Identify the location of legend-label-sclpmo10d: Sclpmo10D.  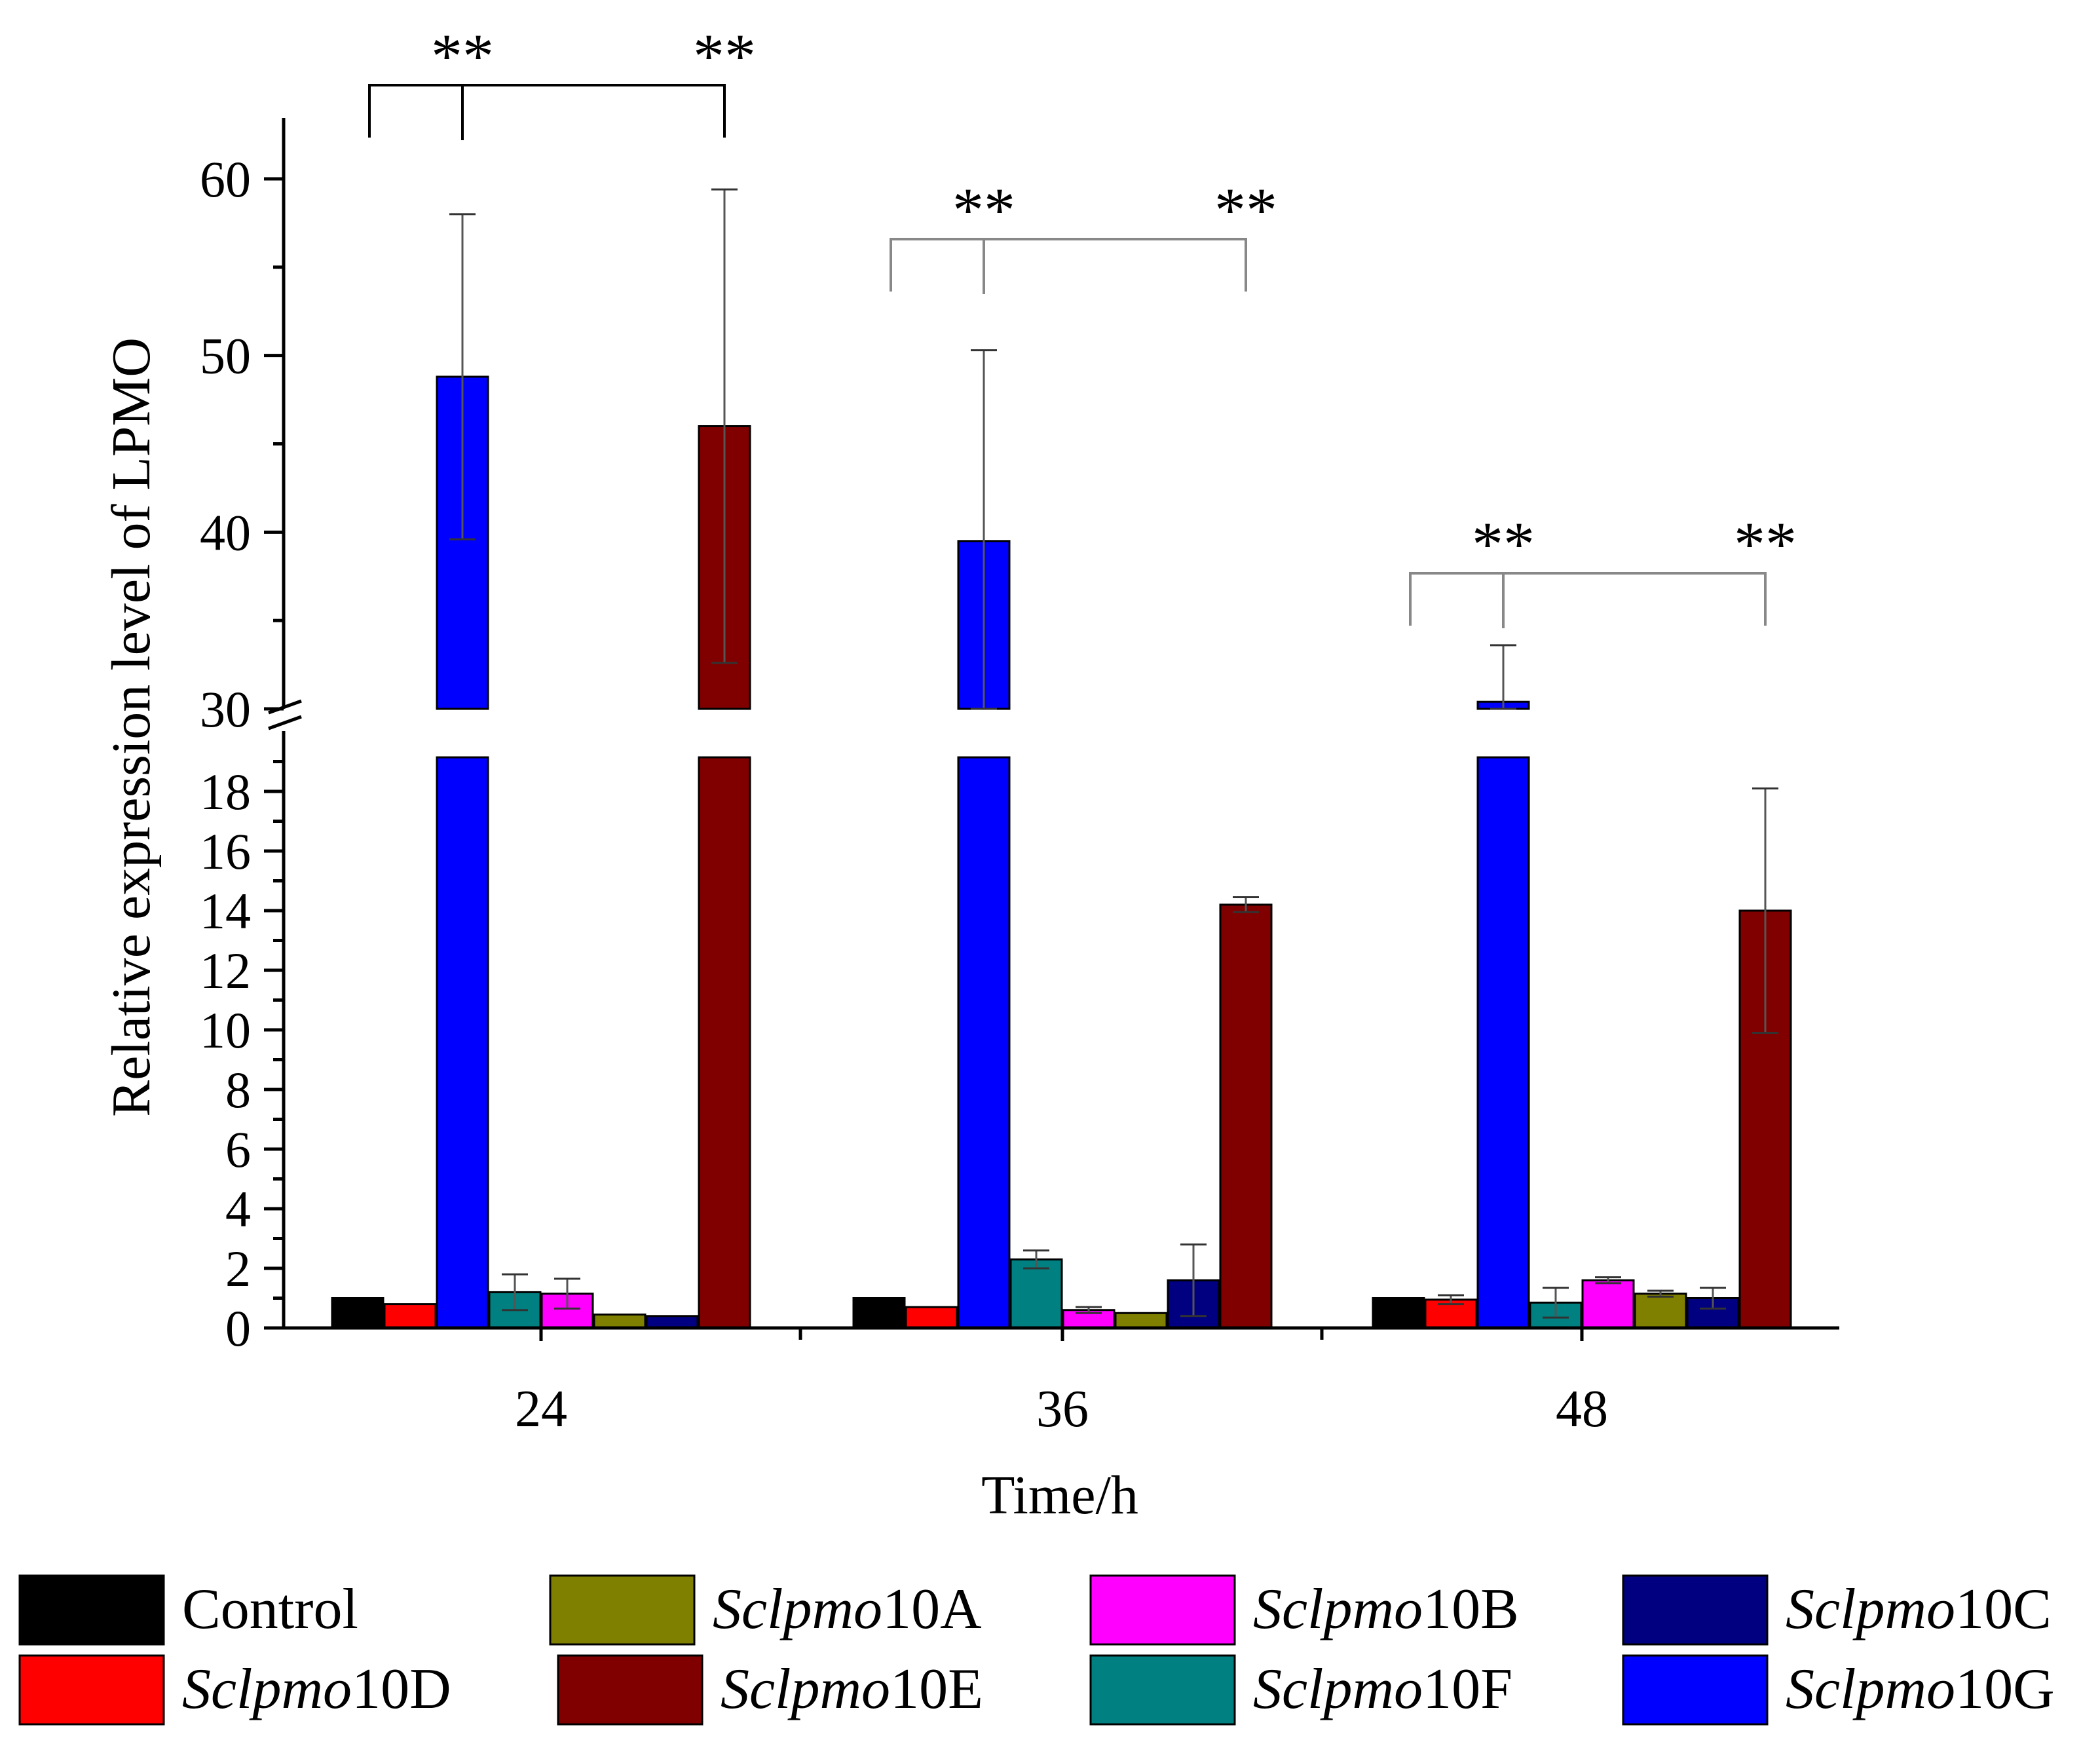
(316, 1689).